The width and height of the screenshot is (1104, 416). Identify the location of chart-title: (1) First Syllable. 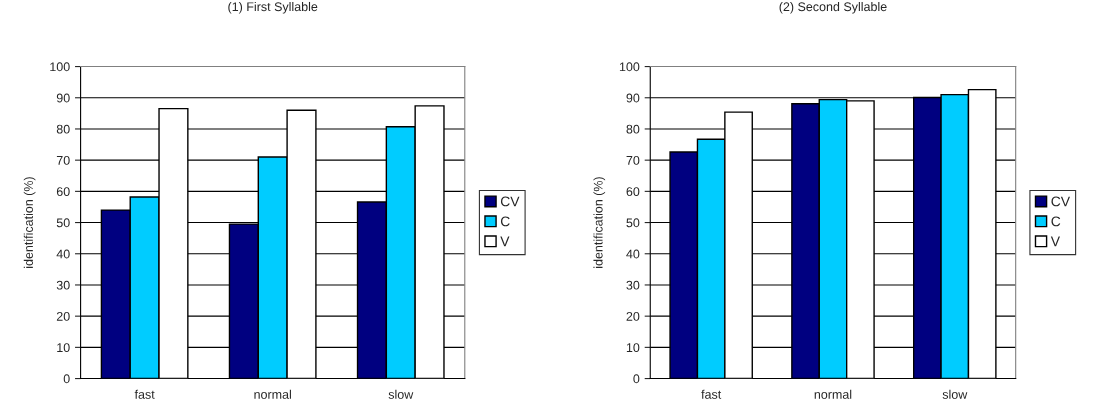
(273, 7).